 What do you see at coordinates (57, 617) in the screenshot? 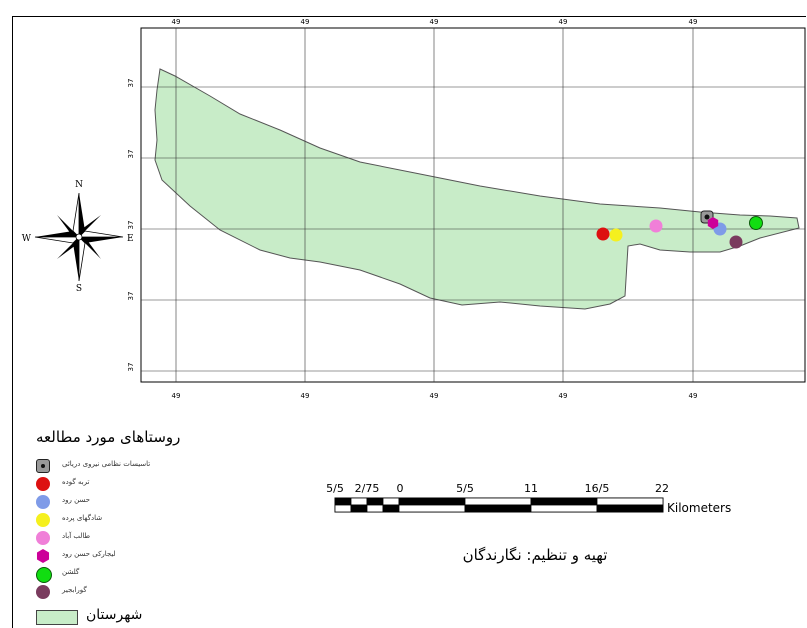
I see `county-swatch` at bounding box center [57, 617].